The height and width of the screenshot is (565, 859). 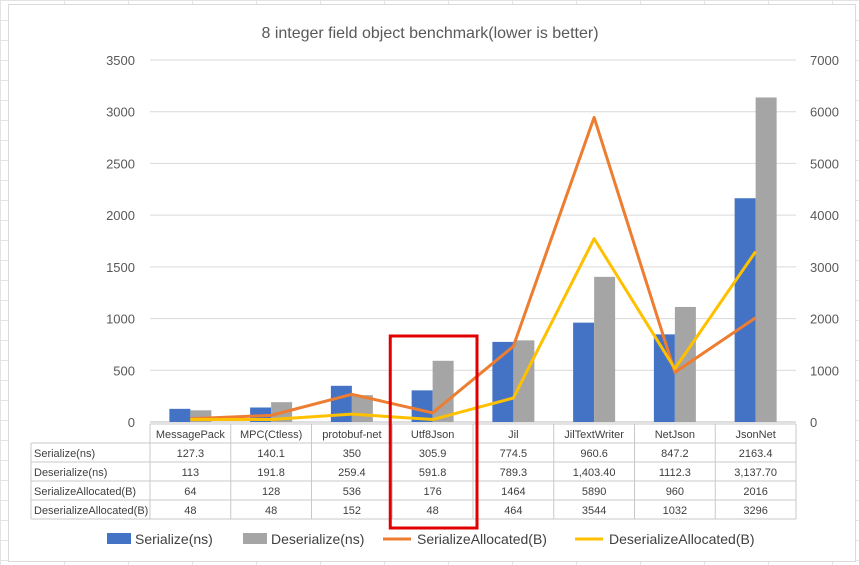 What do you see at coordinates (432, 435) in the screenshot?
I see `category-label: Utf8Json` at bounding box center [432, 435].